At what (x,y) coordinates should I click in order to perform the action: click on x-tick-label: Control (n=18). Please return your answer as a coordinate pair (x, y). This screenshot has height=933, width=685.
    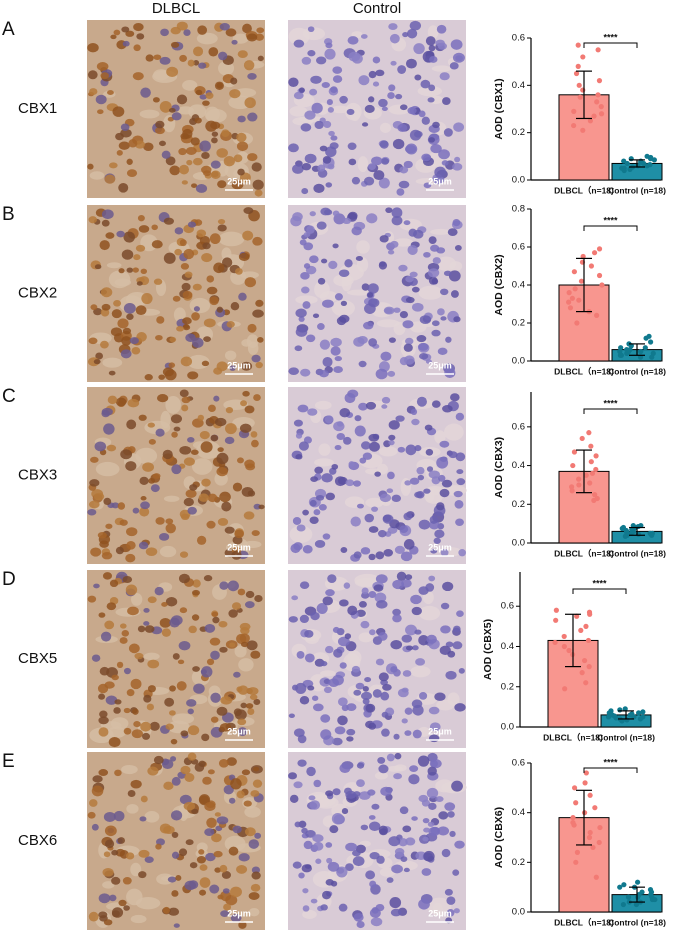
    Looking at the image, I should click on (637, 371).